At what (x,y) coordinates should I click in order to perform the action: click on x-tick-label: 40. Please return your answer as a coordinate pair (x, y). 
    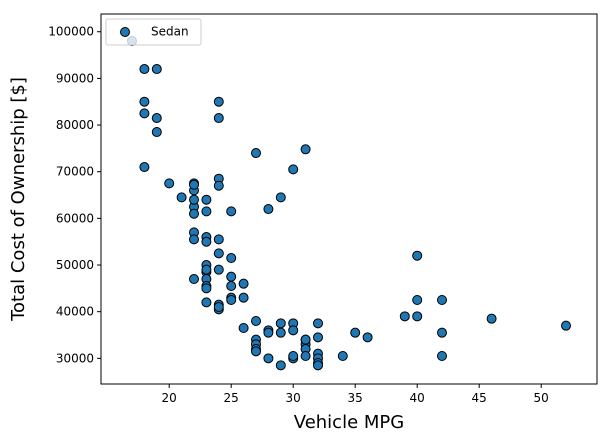
    Looking at the image, I should click on (417, 398).